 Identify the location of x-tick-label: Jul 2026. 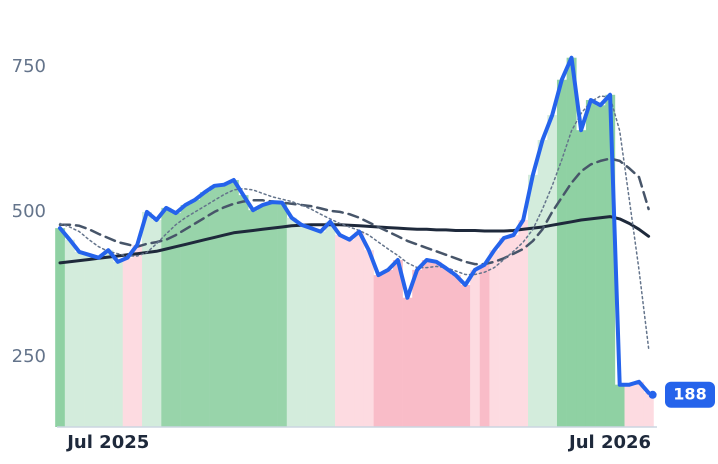
(609, 442).